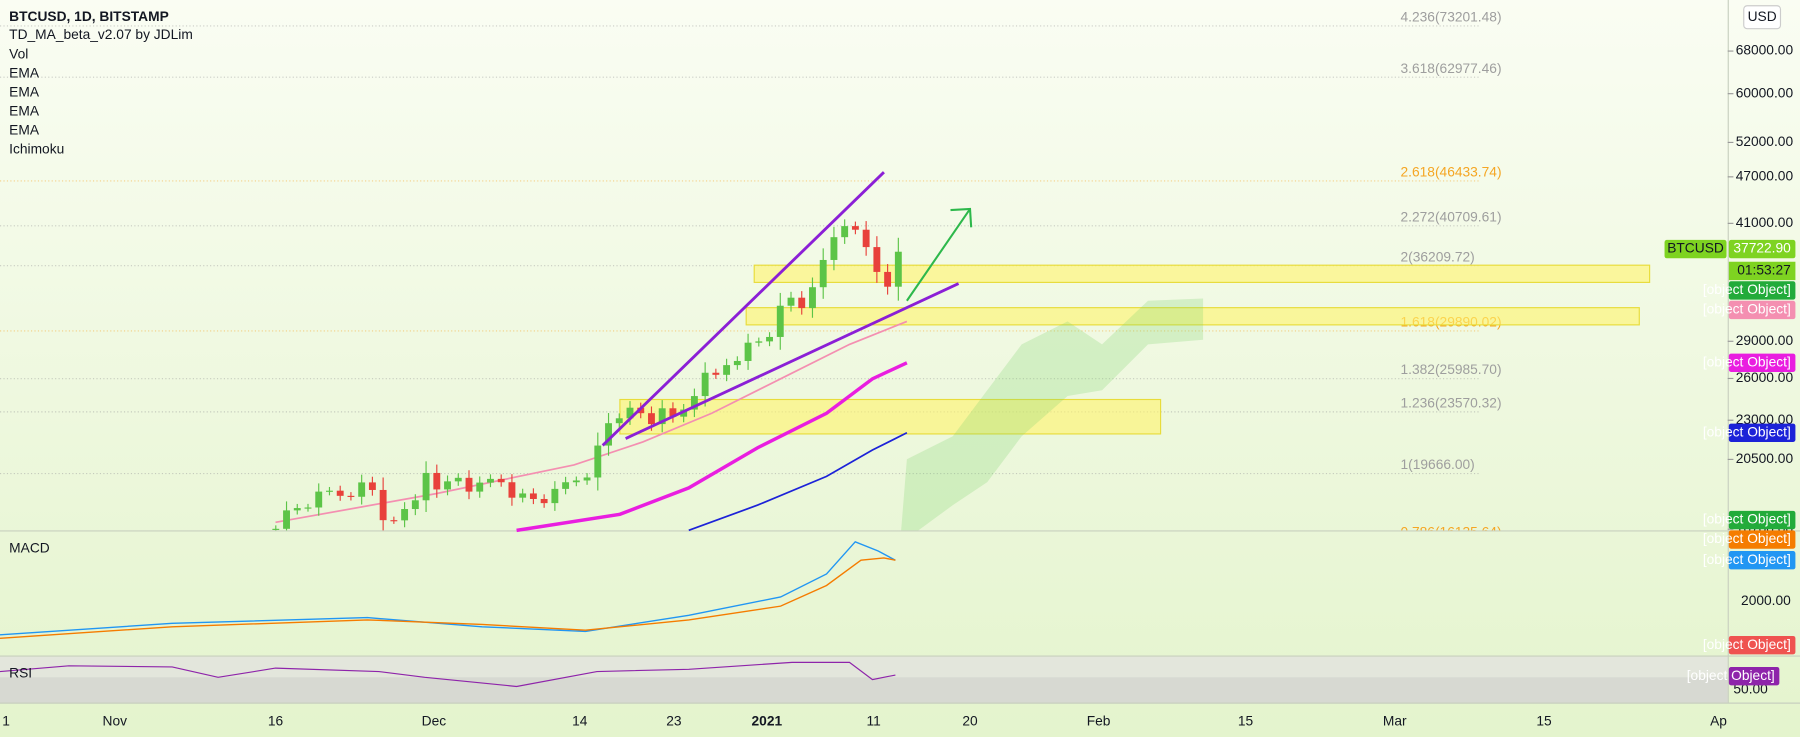 Image resolution: width=1800 pixels, height=737 pixels. What do you see at coordinates (939, 254) in the screenshot?
I see `arrow` at bounding box center [939, 254].